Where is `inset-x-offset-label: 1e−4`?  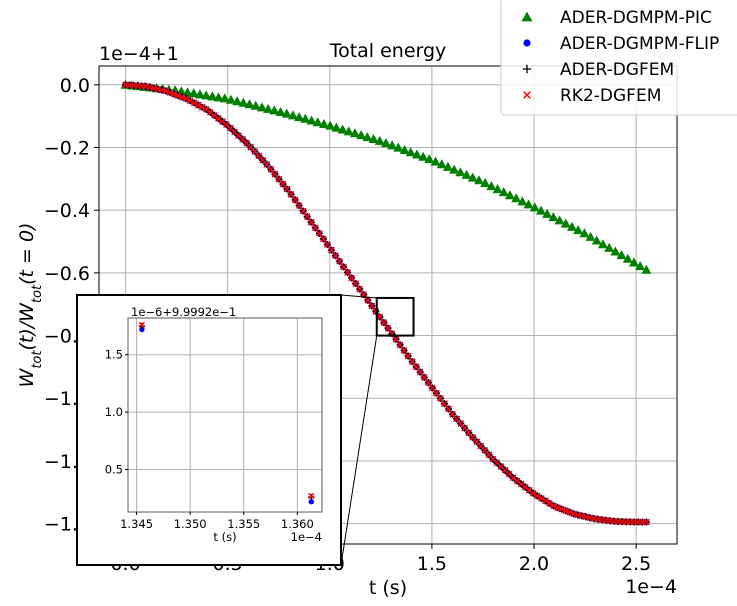
inset-x-offset-label: 1e−4 is located at coordinates (306, 537).